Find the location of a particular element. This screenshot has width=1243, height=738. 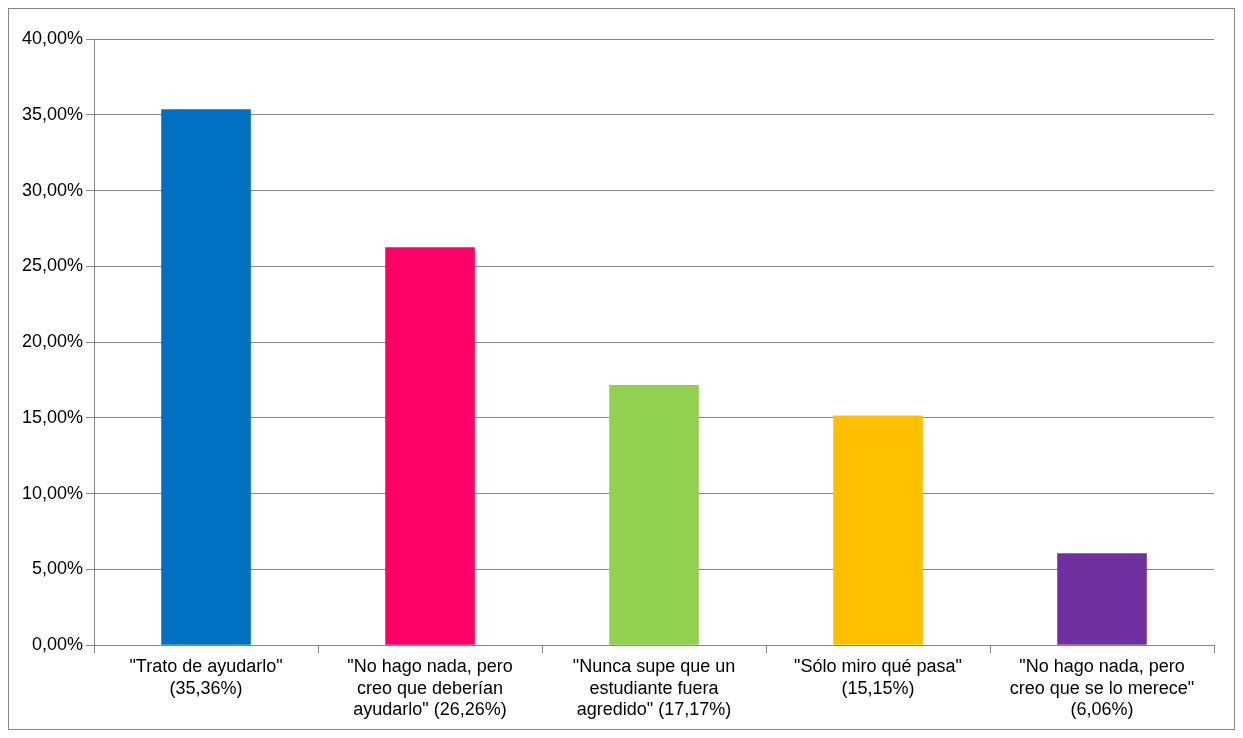

y-tick-label: 35,00% is located at coordinates (52, 113).